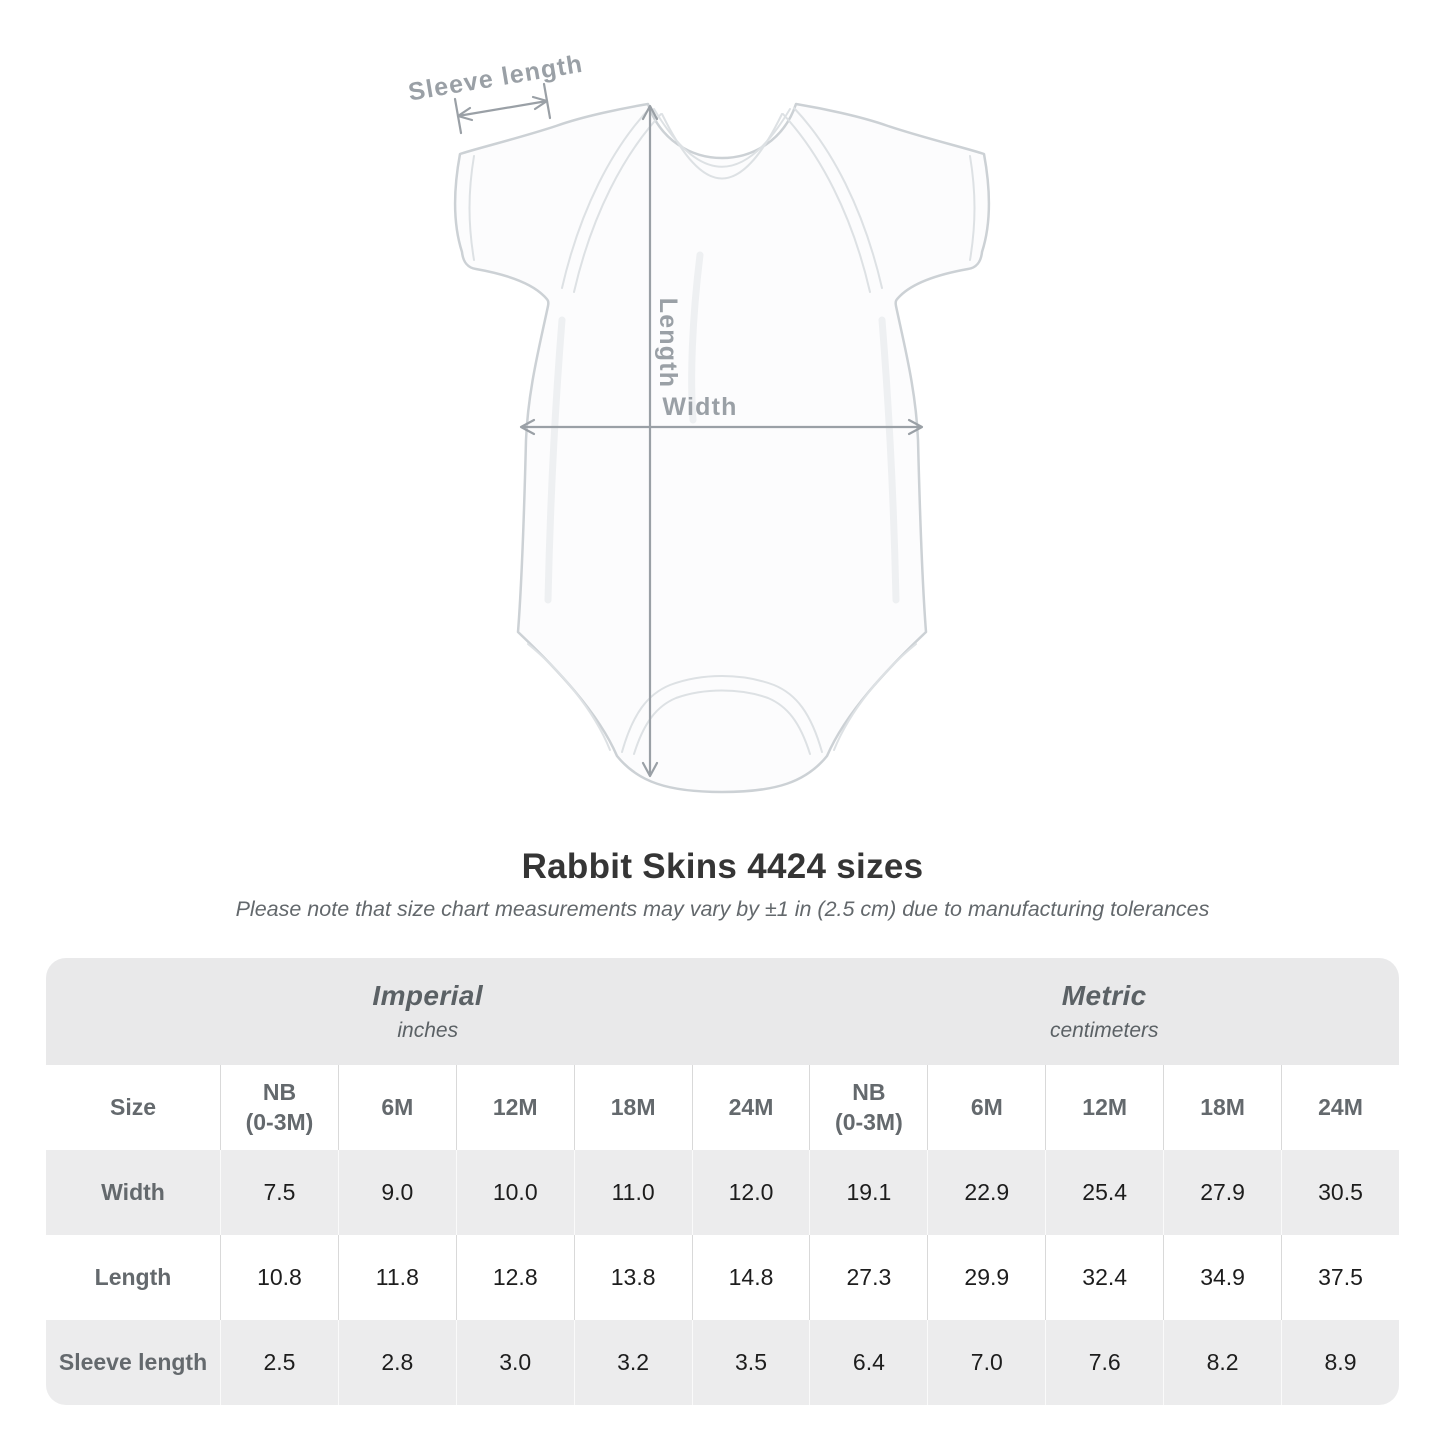 Image resolution: width=1445 pixels, height=1445 pixels. I want to click on imperial-band: Imperial inches, so click(428, 1011).